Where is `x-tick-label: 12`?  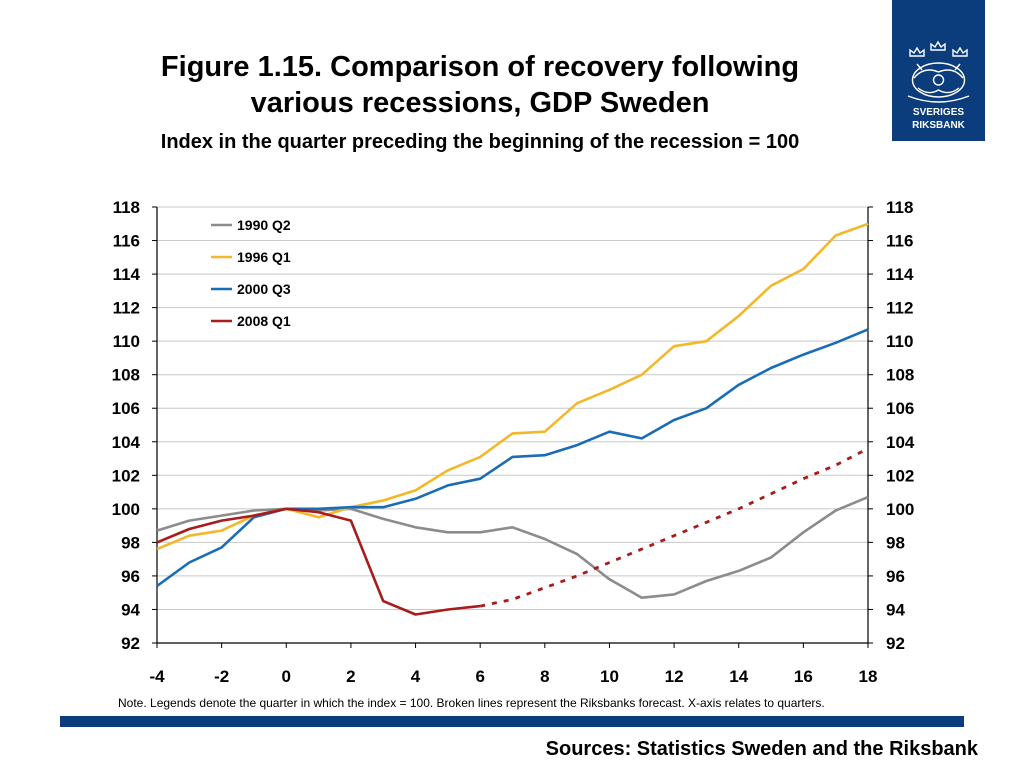
x-tick-label: 12 is located at coordinates (674, 676).